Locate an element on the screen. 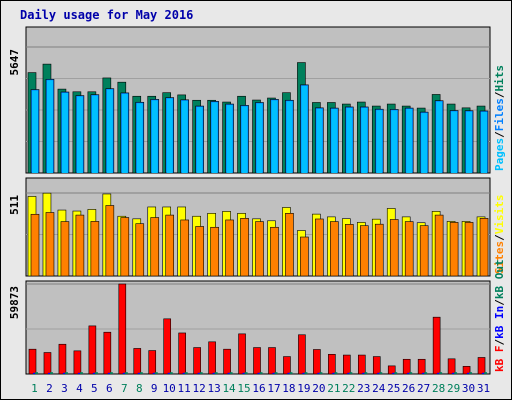 The height and width of the screenshot is (400, 512). day-label: 11 is located at coordinates (184, 388).